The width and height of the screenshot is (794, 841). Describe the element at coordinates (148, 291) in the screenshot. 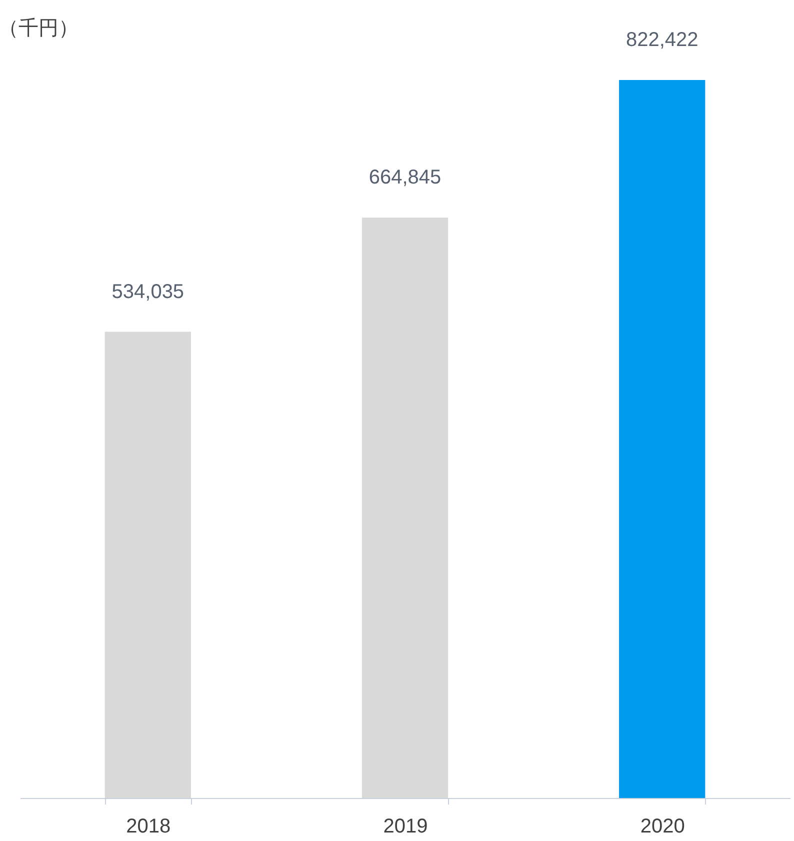

I see `data-label: 534,035` at that location.